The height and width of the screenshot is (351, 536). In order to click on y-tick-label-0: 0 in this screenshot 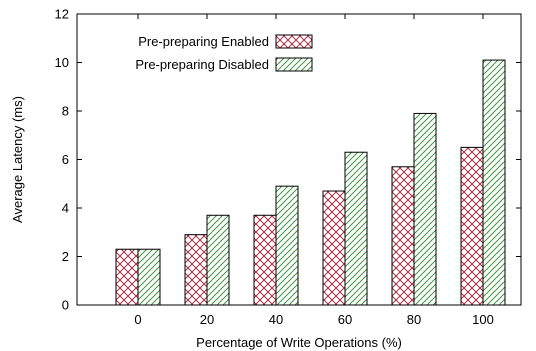, I will do `click(65, 305)`.